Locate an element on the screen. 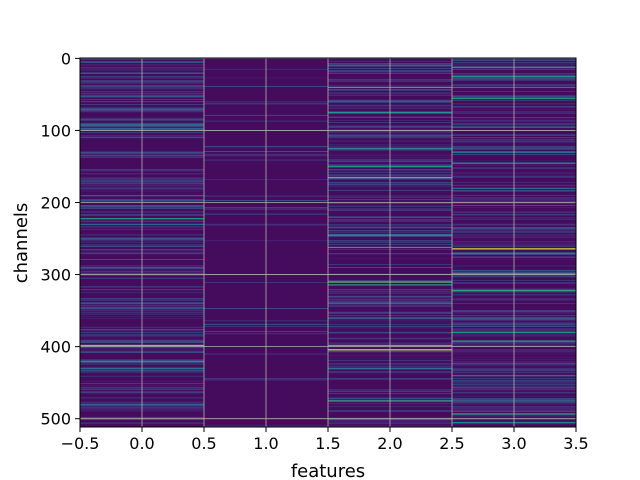  y-tick-label: 500 is located at coordinates (55, 419).